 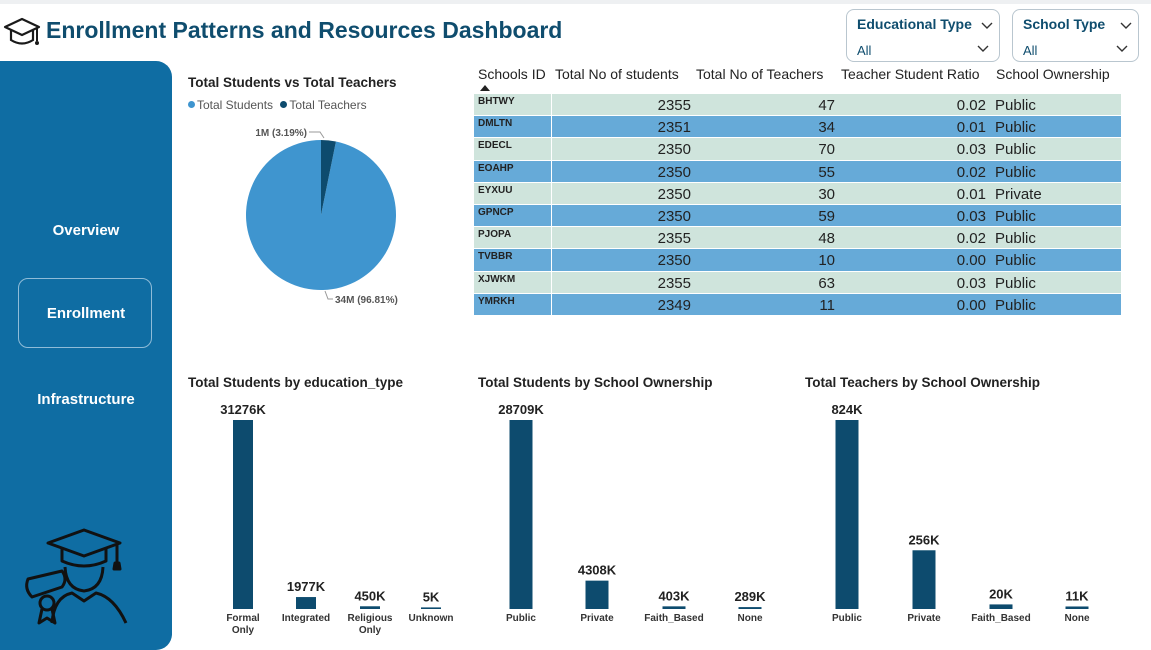 What do you see at coordinates (797, 238) in the screenshot?
I see `table-row: PJOPA 2355 48 0.02 Public` at bounding box center [797, 238].